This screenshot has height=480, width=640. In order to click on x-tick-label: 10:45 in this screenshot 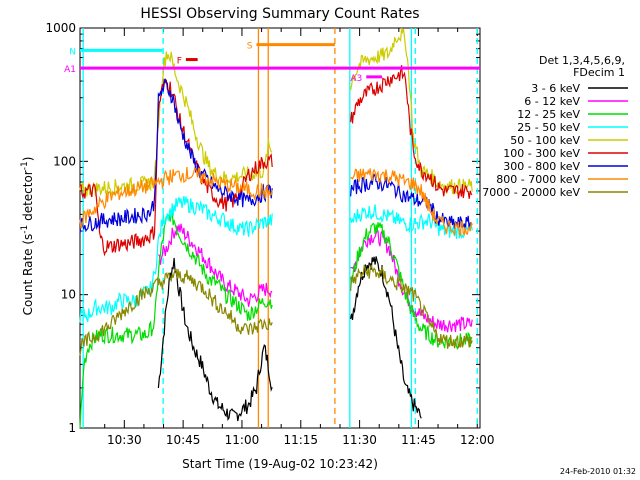, I will do `click(183, 440)`.